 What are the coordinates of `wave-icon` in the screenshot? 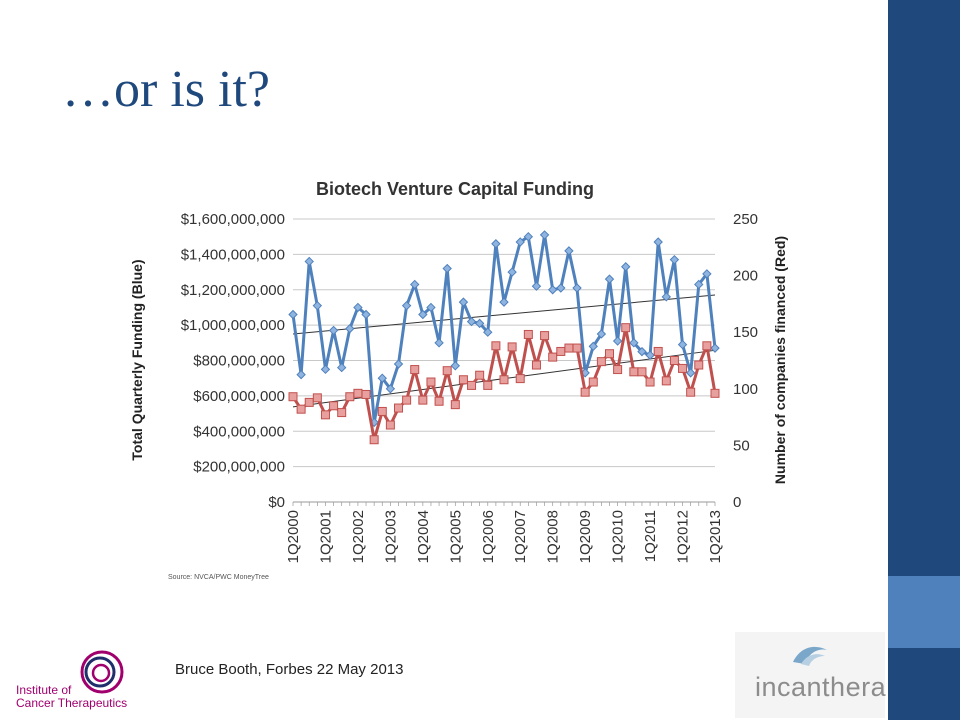 It's located at (810, 656).